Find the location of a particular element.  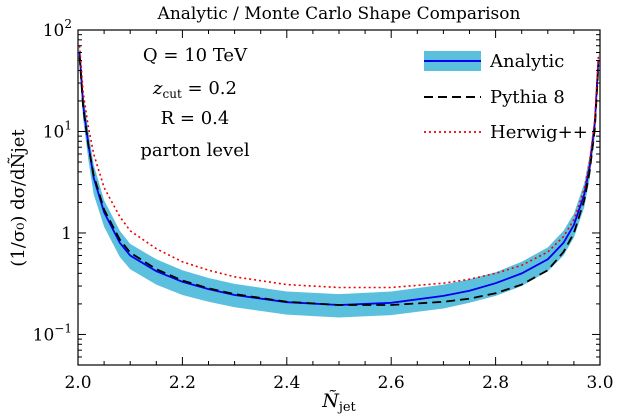

y-axis-label: (1/σ₀) dσ/dÑjet is located at coordinates (17, 198).